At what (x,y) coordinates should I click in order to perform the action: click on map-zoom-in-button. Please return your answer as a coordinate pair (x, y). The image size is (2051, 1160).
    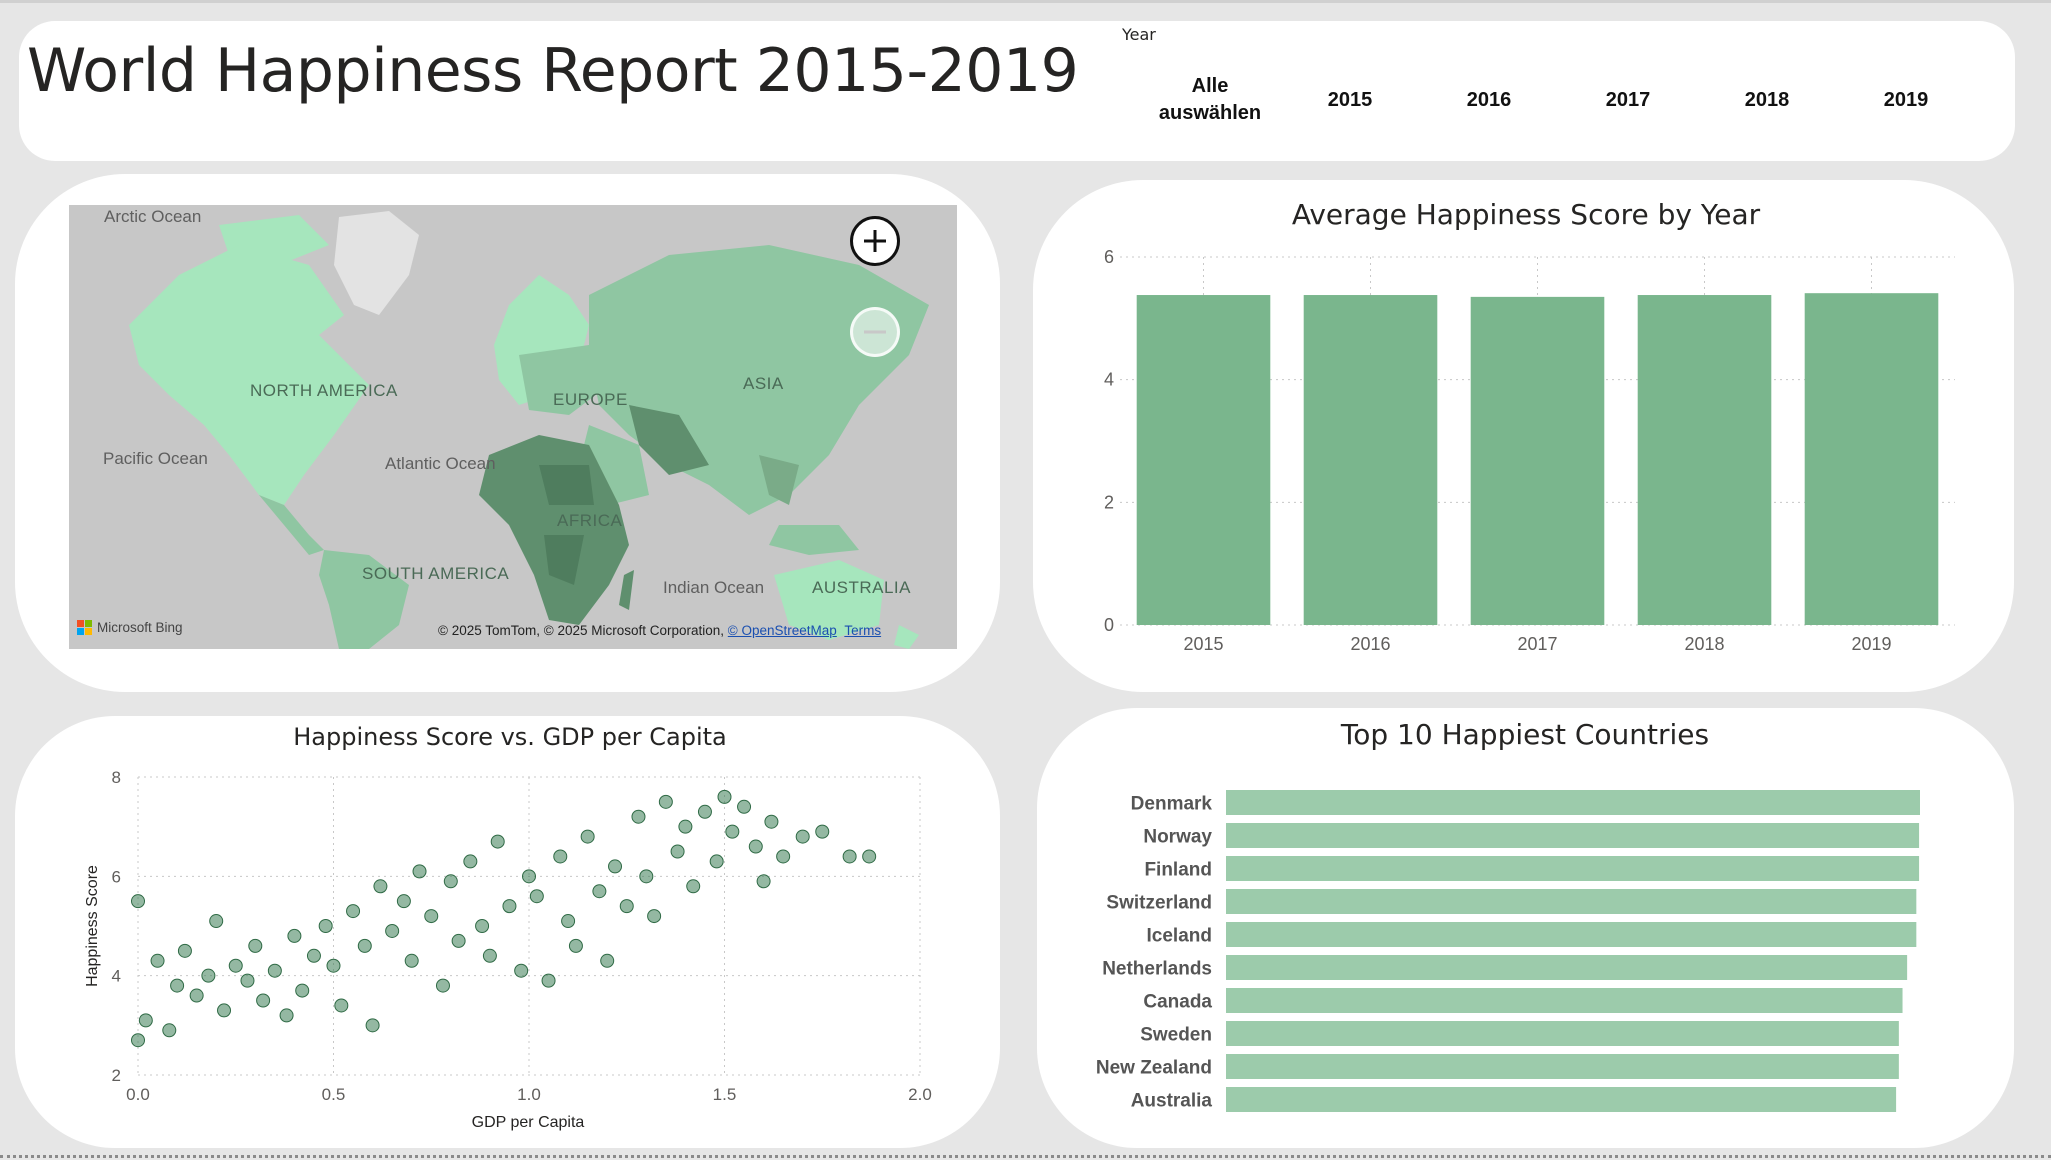
    Looking at the image, I should click on (875, 241).